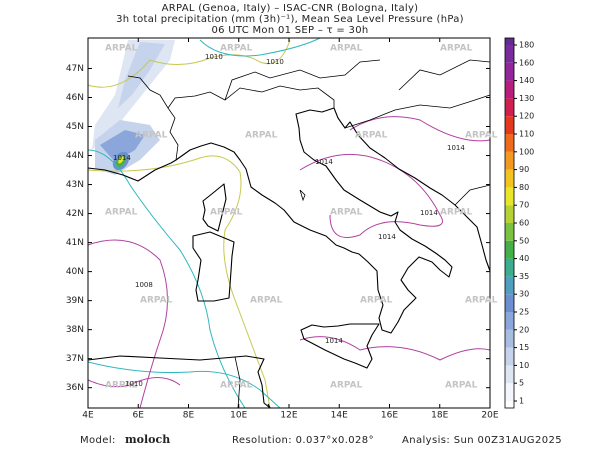  I want to click on x-tick-label: 4E, so click(88, 416).